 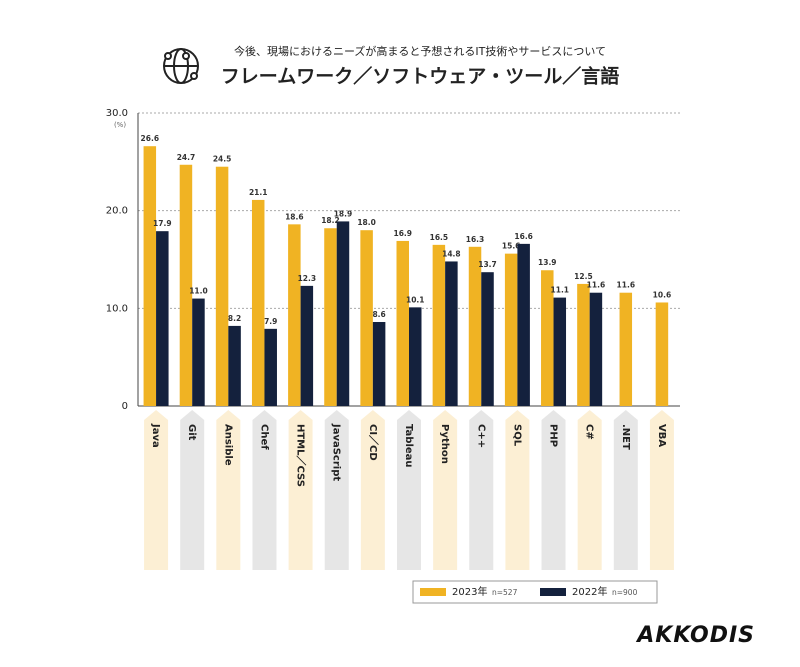 I want to click on value-label: 8.6, so click(x=378, y=314).